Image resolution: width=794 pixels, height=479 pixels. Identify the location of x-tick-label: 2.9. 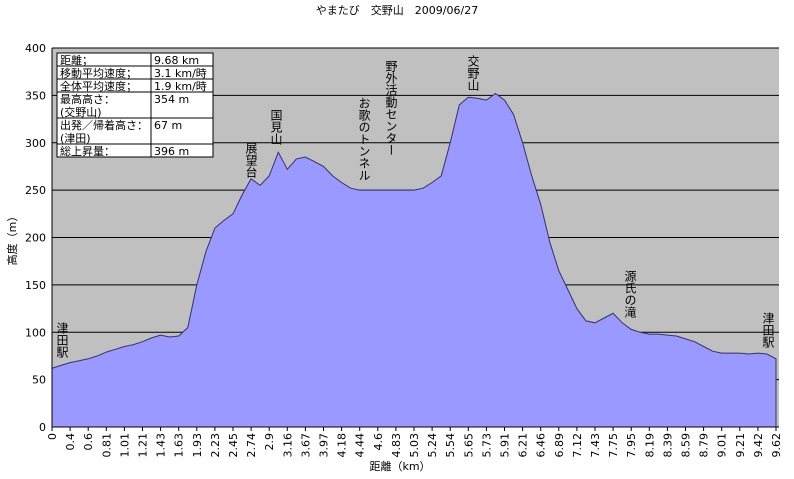
(269, 442).